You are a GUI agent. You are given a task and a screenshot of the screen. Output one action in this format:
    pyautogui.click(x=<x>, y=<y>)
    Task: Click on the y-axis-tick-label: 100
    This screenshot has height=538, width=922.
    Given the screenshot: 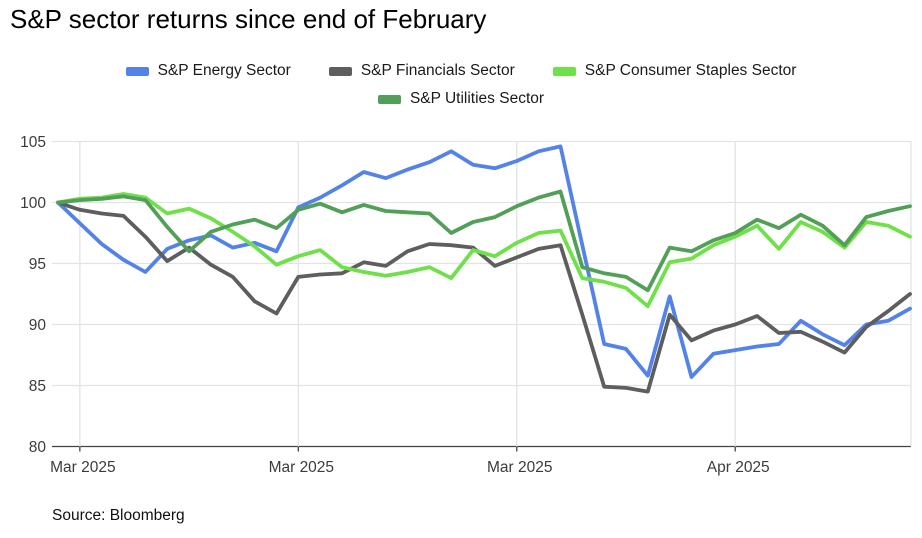 What is the action you would take?
    pyautogui.click(x=33, y=203)
    